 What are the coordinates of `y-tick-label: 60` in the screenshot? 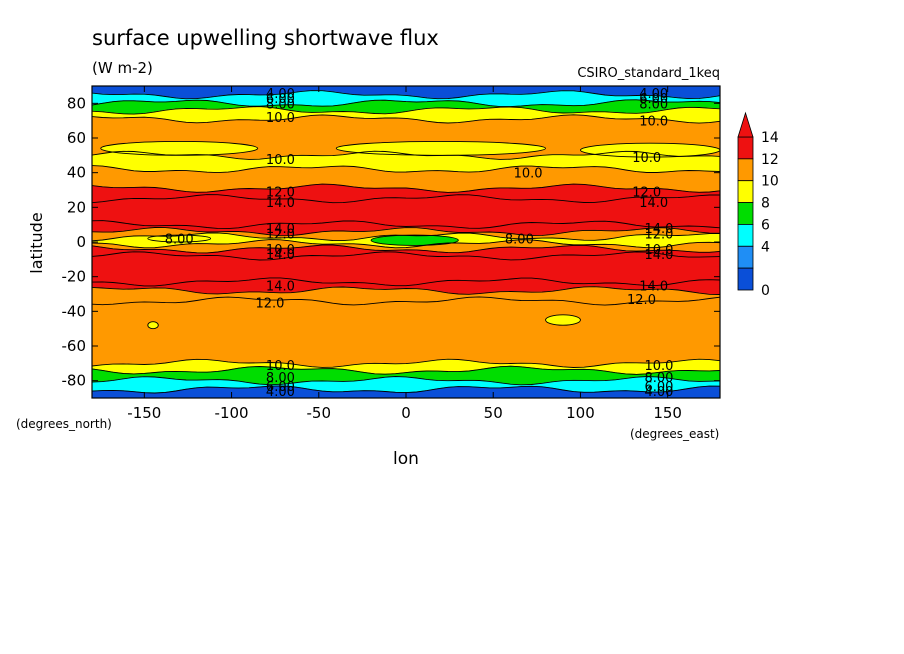 It's located at (76, 138).